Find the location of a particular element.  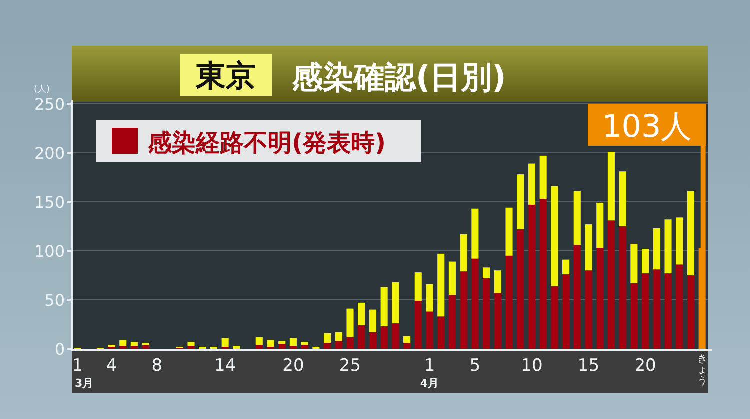

x-tick-label: 1 3月 is located at coordinates (83, 373).